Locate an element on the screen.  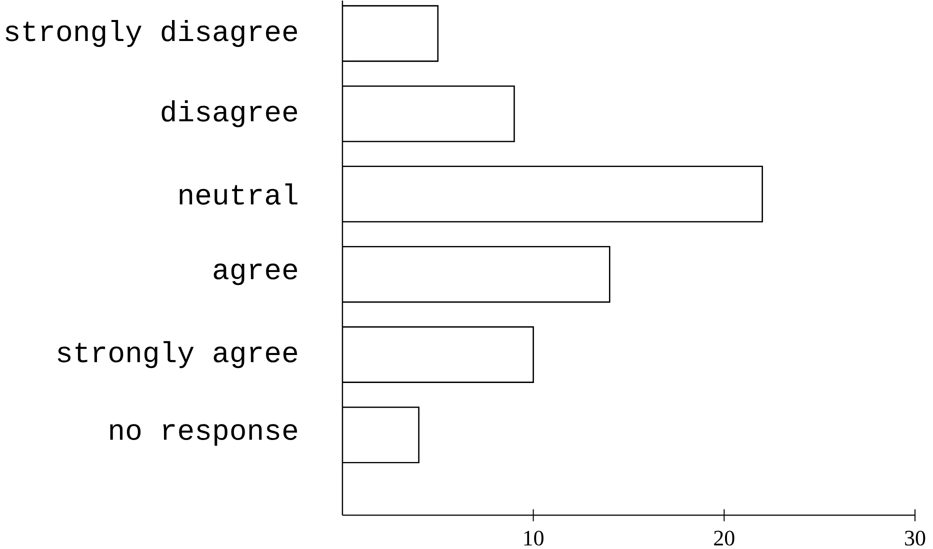
x-tick-label: 10 is located at coordinates (534, 538).